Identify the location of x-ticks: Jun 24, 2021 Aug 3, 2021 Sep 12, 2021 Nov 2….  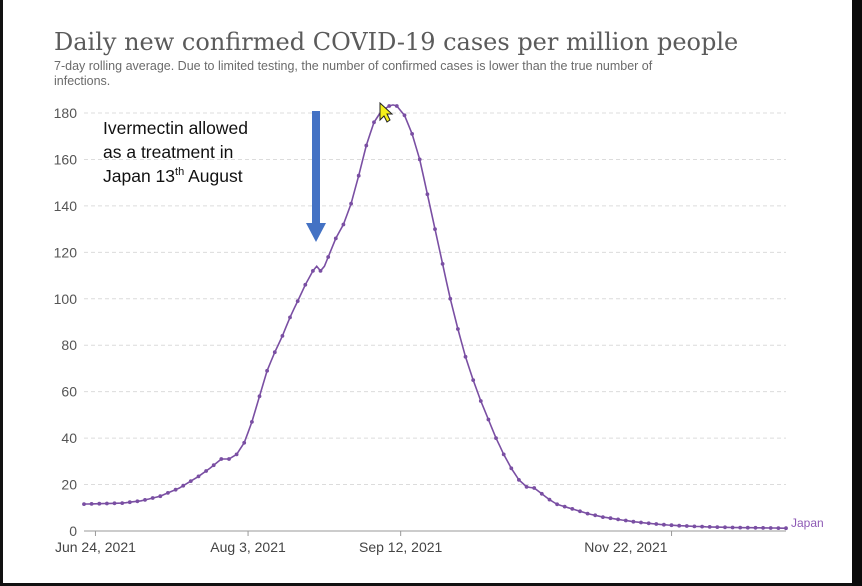
(364, 543).